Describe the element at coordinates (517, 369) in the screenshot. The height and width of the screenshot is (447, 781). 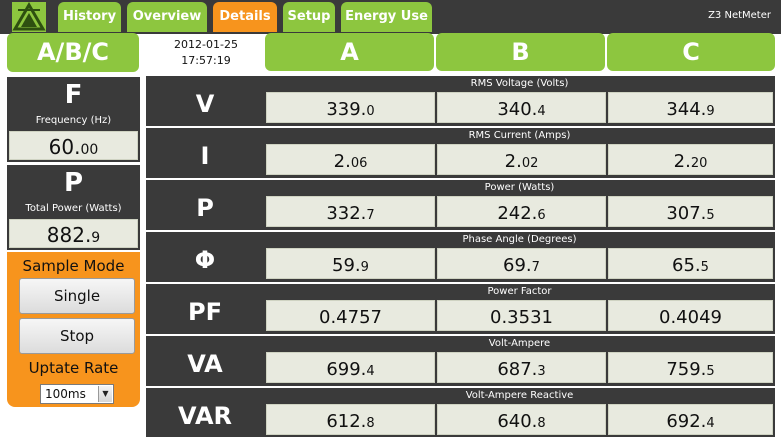
I see `value-int: 687.` at that location.